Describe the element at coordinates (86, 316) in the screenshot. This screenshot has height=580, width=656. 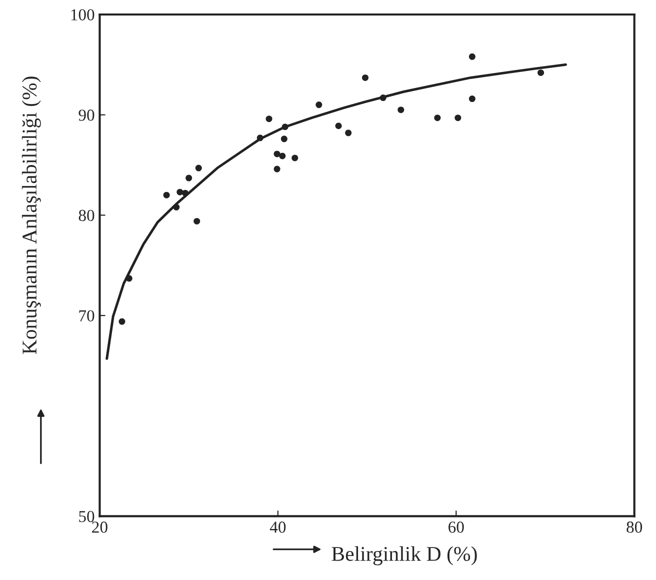
I see `y-tick-label: 70` at that location.